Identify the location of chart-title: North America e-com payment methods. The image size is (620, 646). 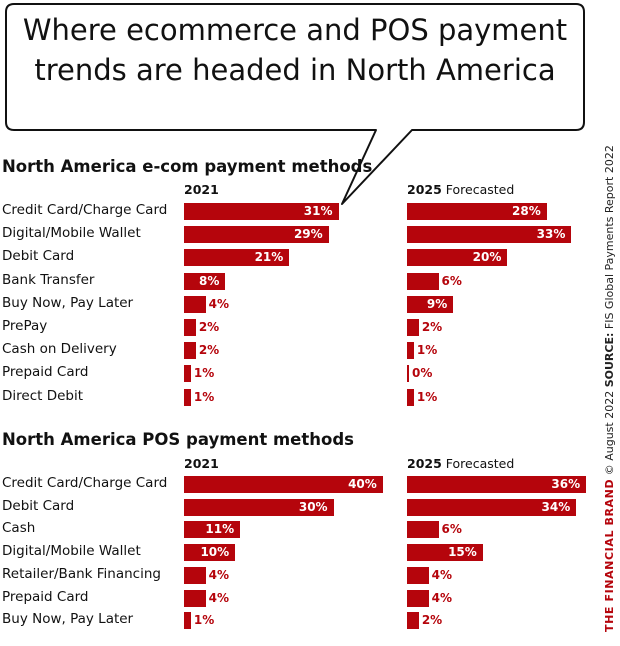
(187, 166).